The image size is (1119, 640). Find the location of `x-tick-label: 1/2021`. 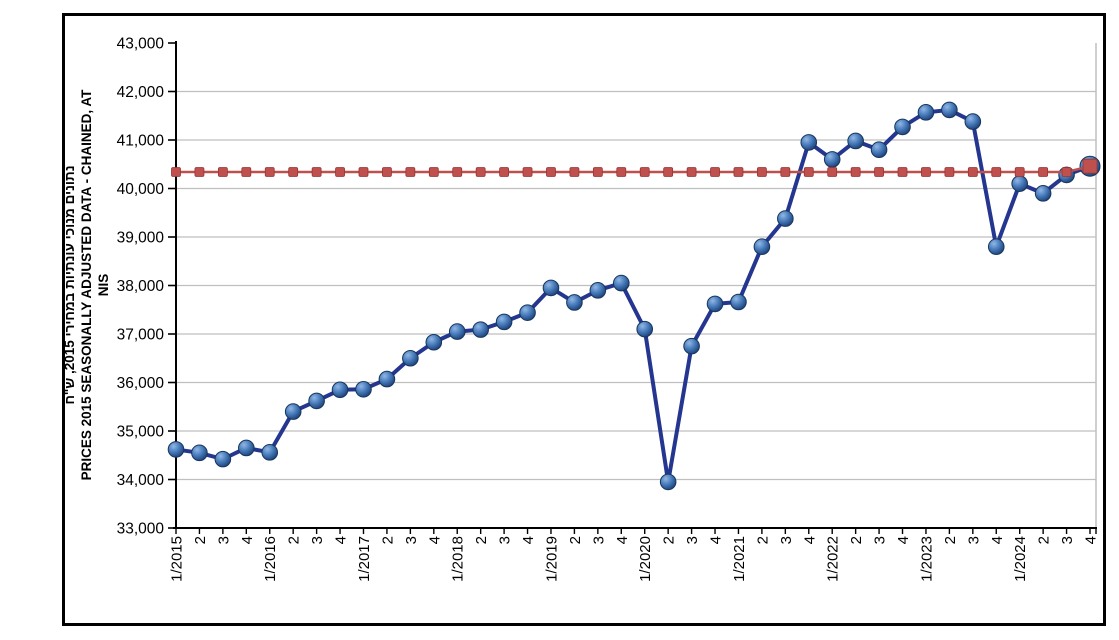

x-tick-label: 1/2021 is located at coordinates (739, 559).